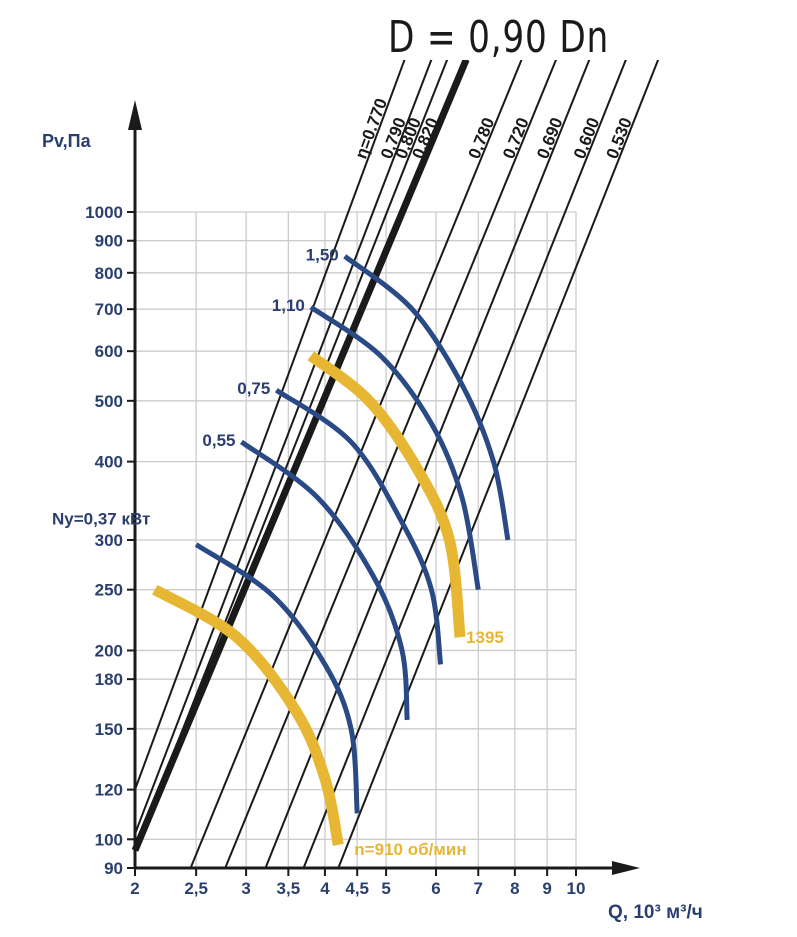 The height and width of the screenshot is (937, 797). What do you see at coordinates (514, 888) in the screenshot?
I see `x-tick-label: 8` at bounding box center [514, 888].